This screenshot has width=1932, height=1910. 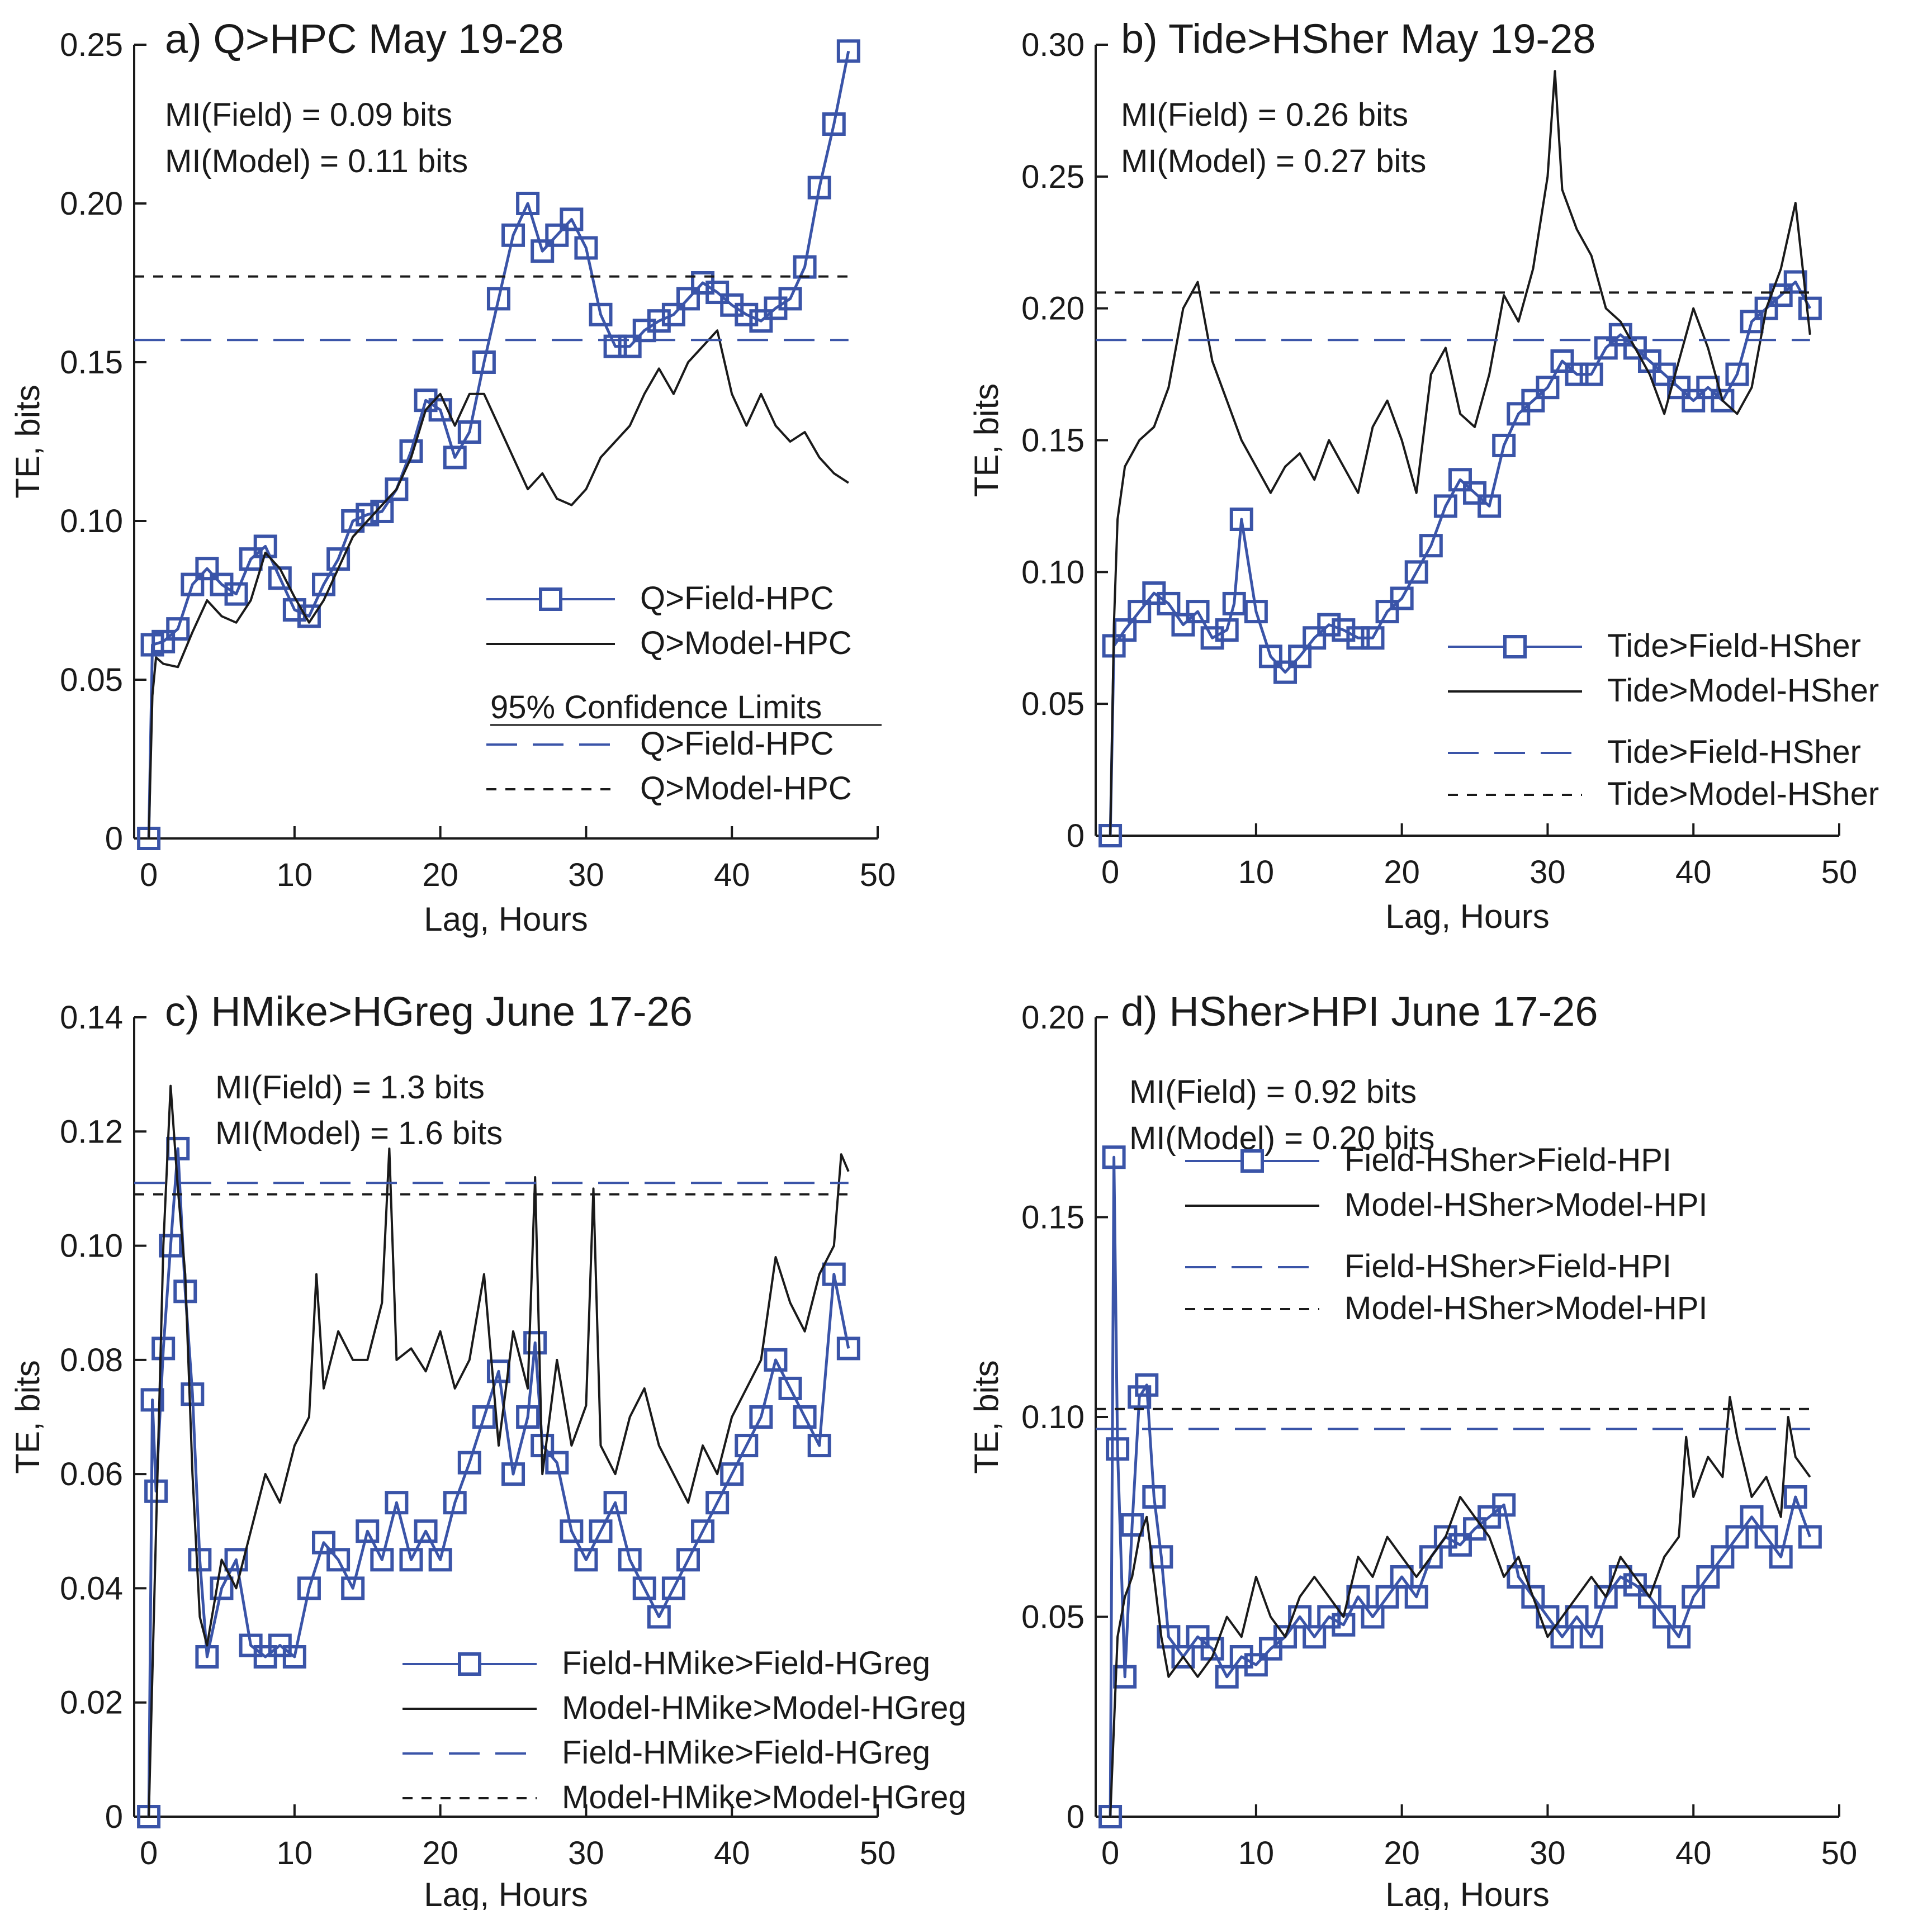 I want to click on x-tick-label: 50, so click(x=878, y=1853).